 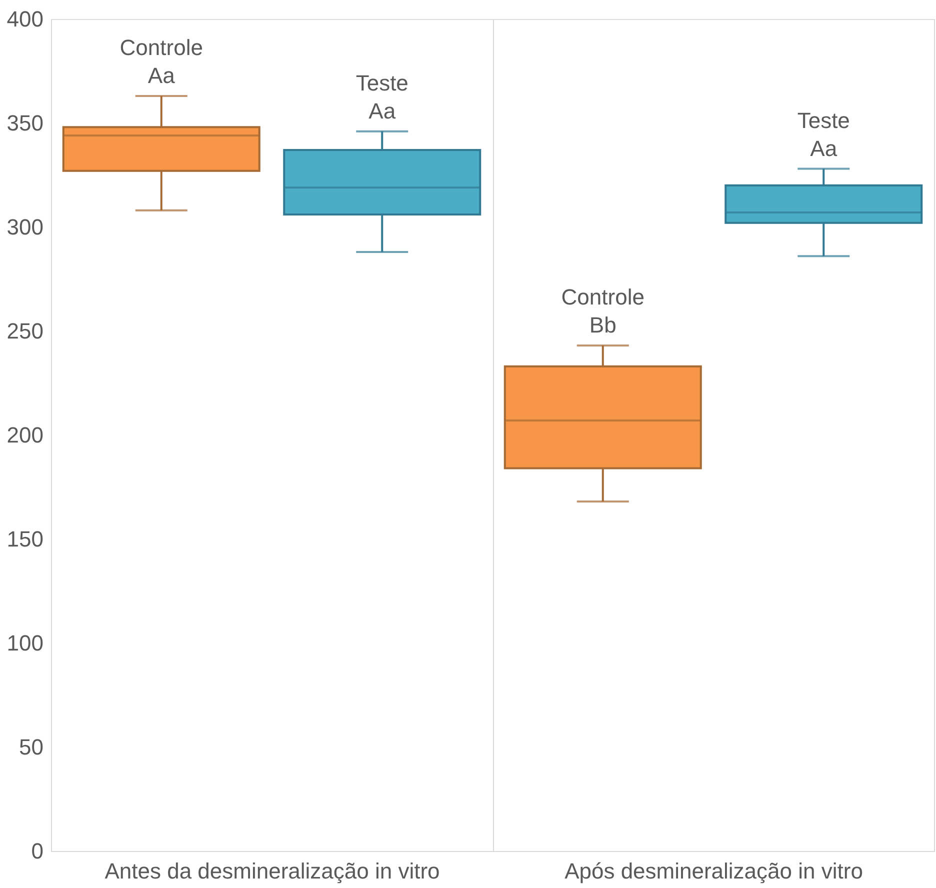 I want to click on y-tick-label: 200, so click(x=25, y=435).